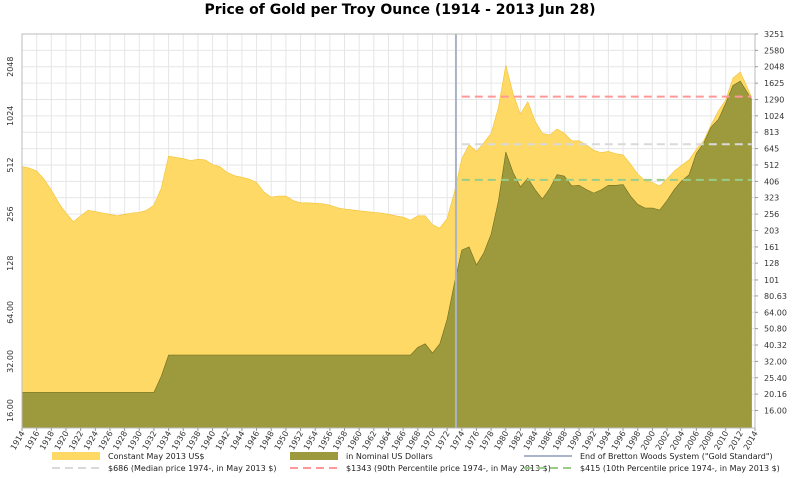 The image size is (800, 478). I want to click on y-left-tick-label: 16.00, so click(10, 410).